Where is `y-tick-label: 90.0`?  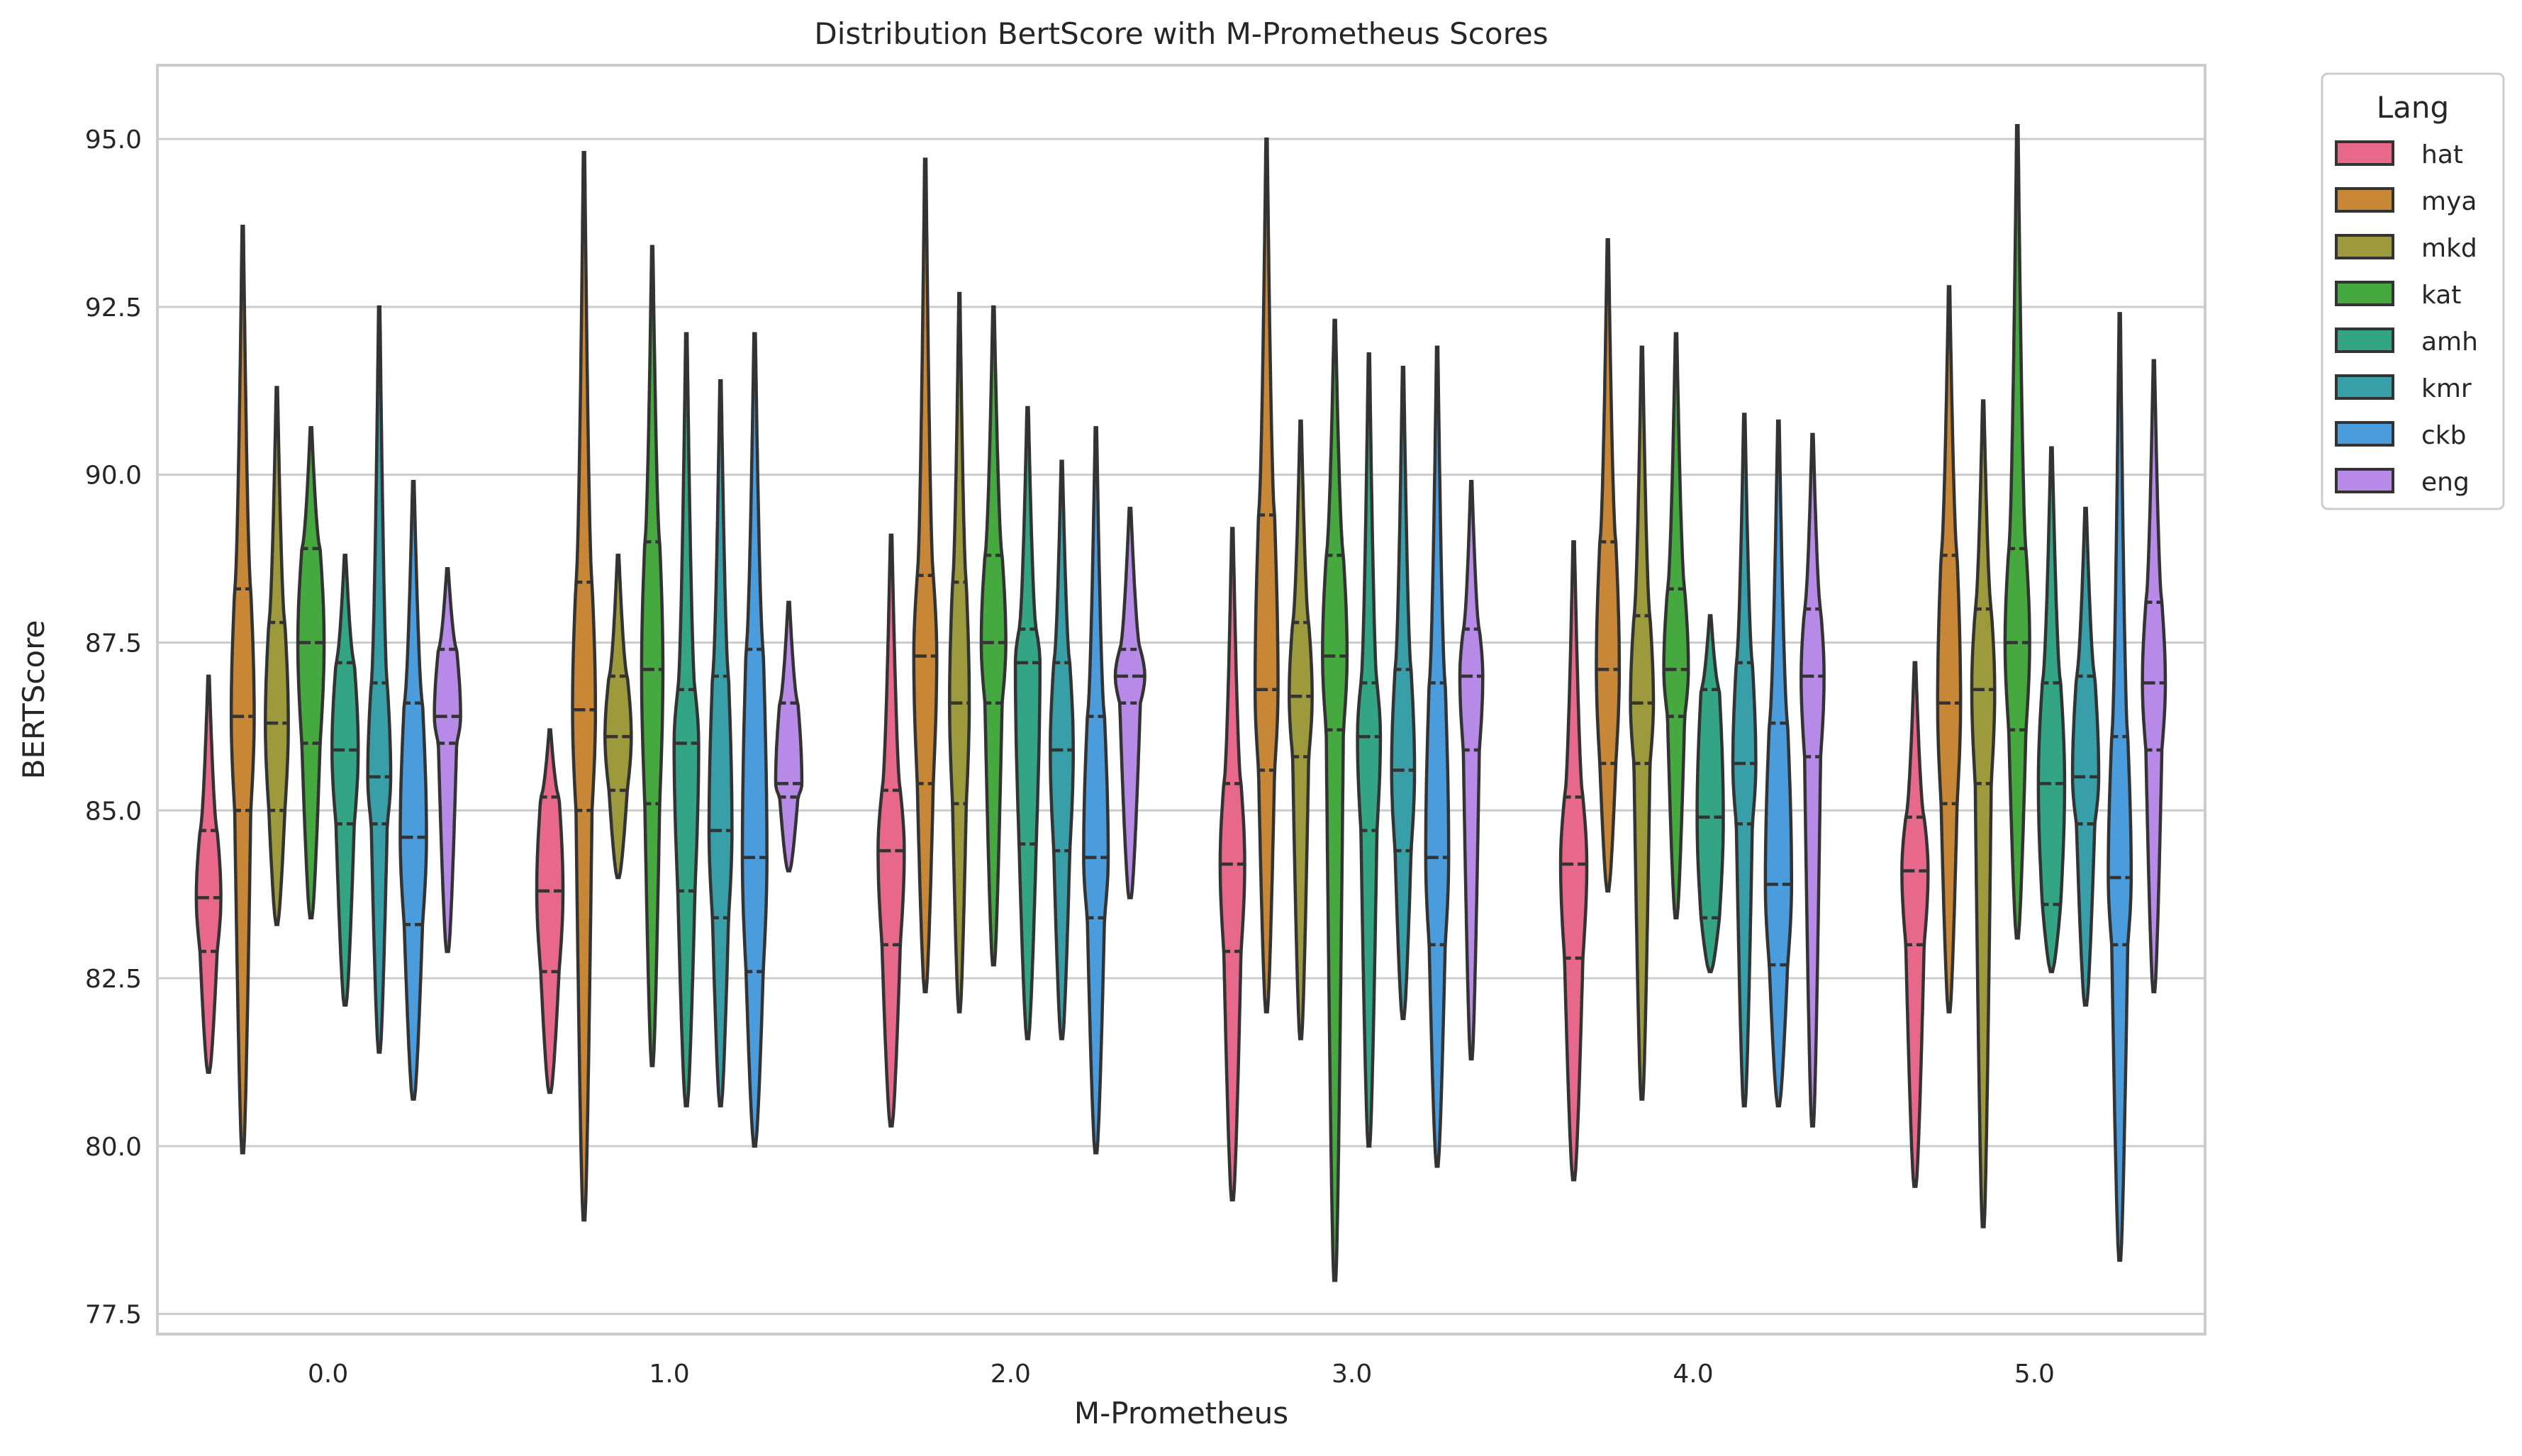
y-tick-label: 90.0 is located at coordinates (114, 476).